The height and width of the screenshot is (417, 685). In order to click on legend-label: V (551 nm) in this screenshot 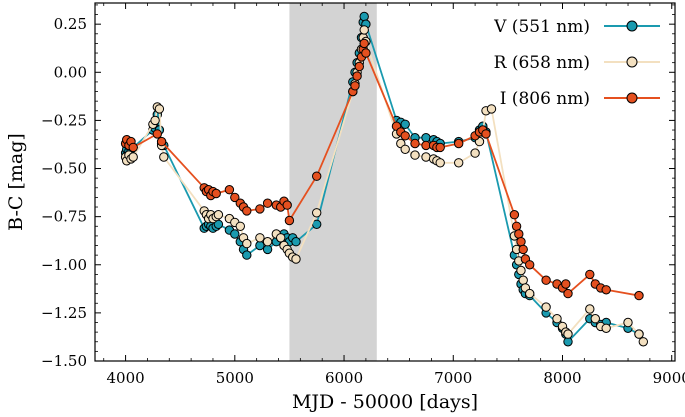, I will do `click(541, 27)`.